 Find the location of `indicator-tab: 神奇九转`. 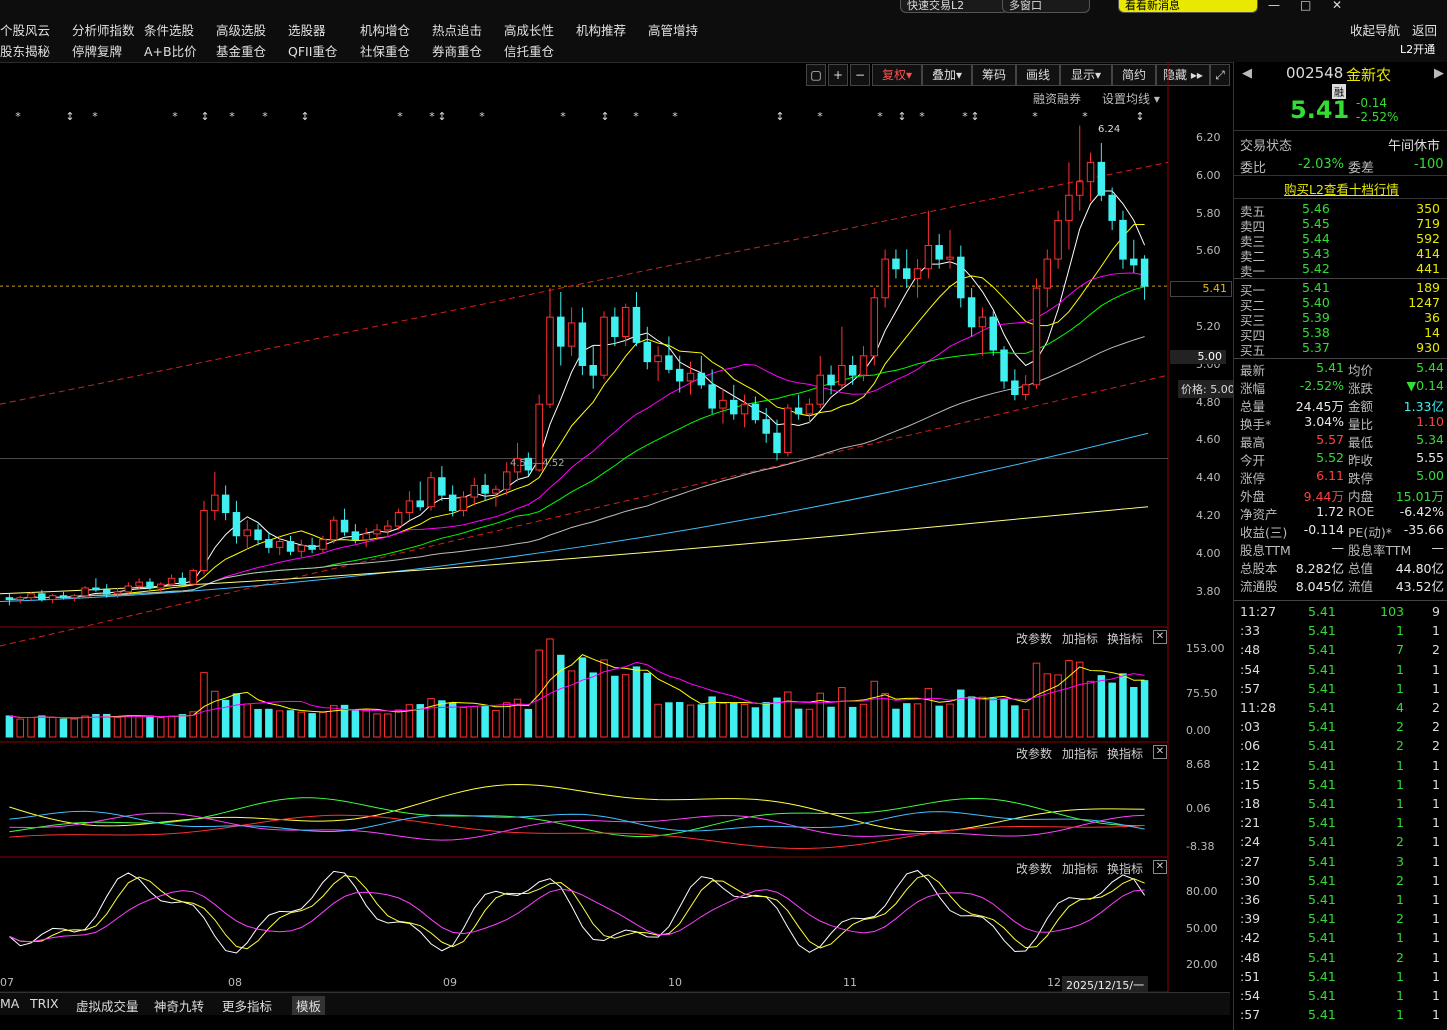

indicator-tab: 神奇九转 is located at coordinates (179, 1006).